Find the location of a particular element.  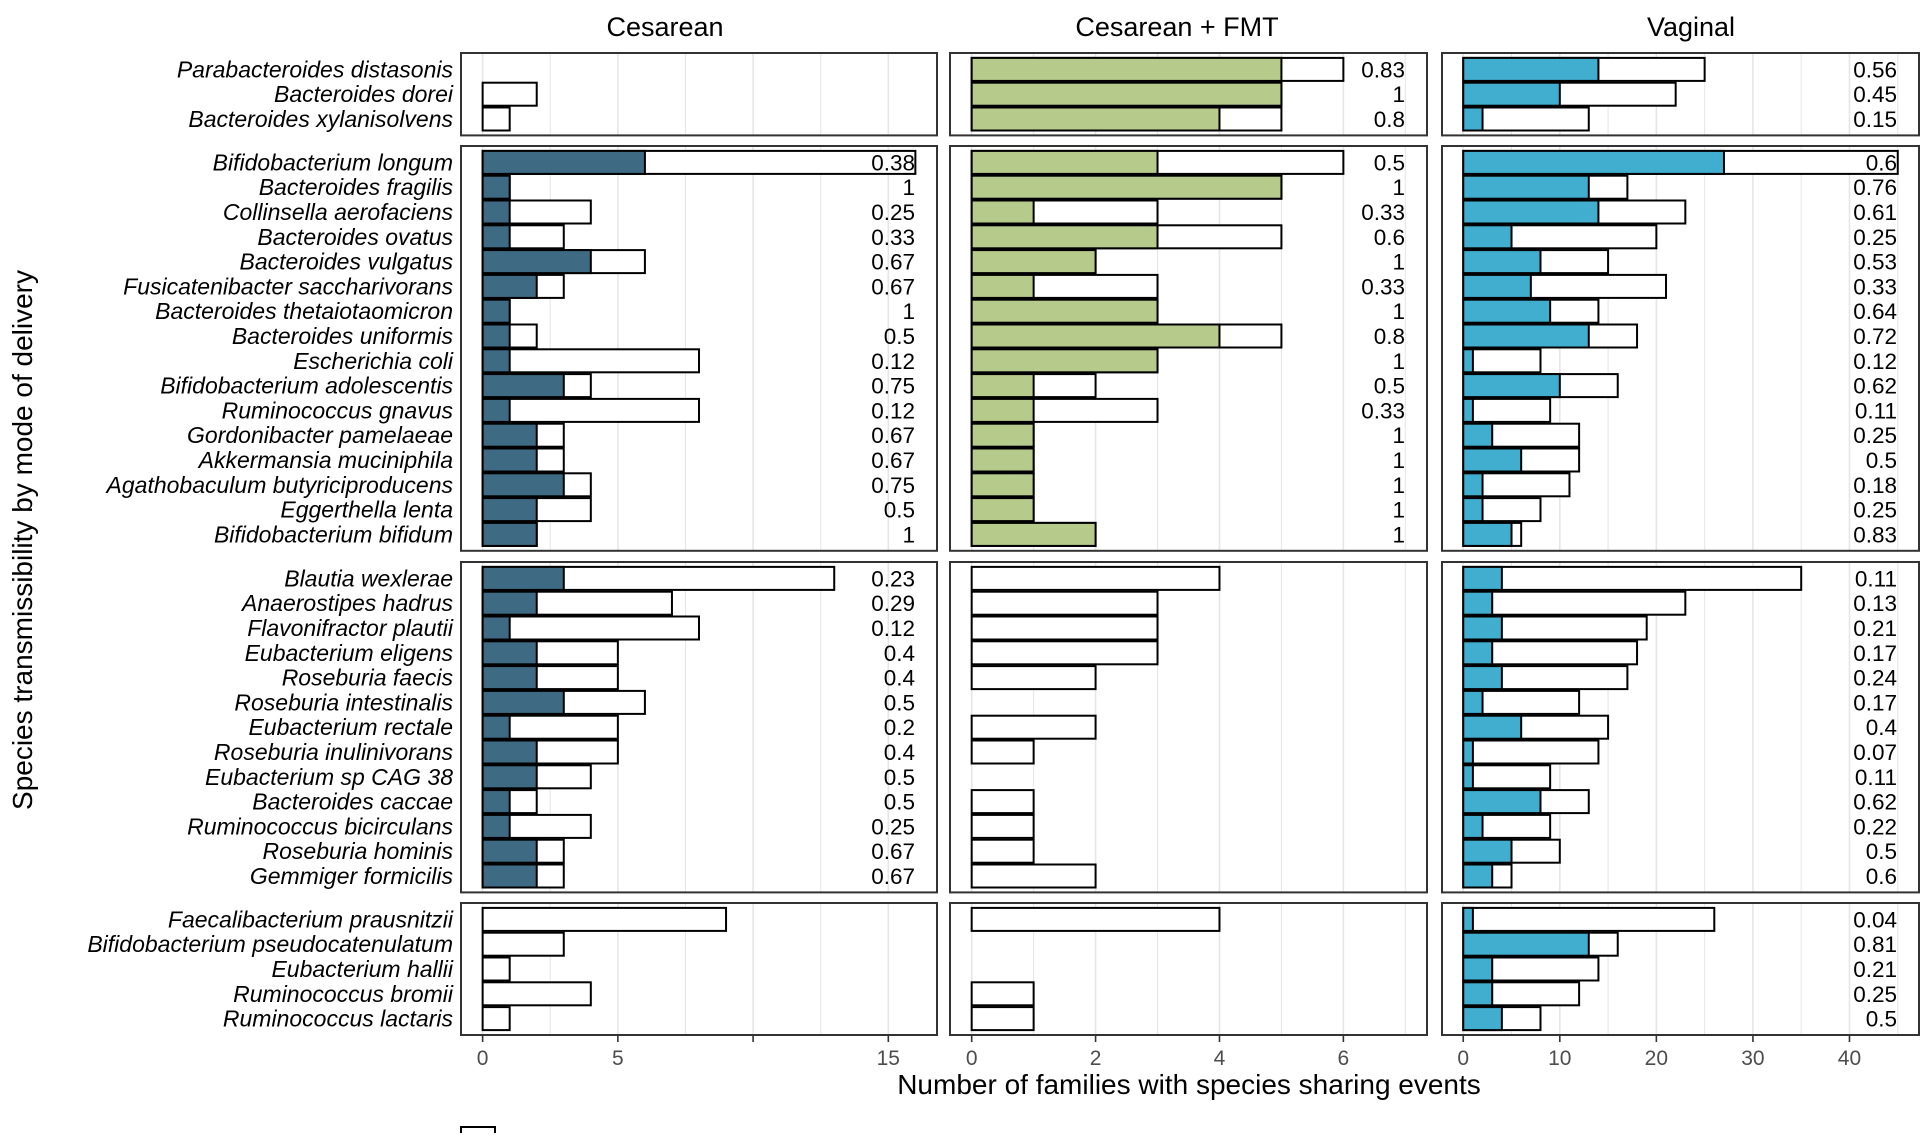

ratio-label: 0.21 is located at coordinates (1875, 969).